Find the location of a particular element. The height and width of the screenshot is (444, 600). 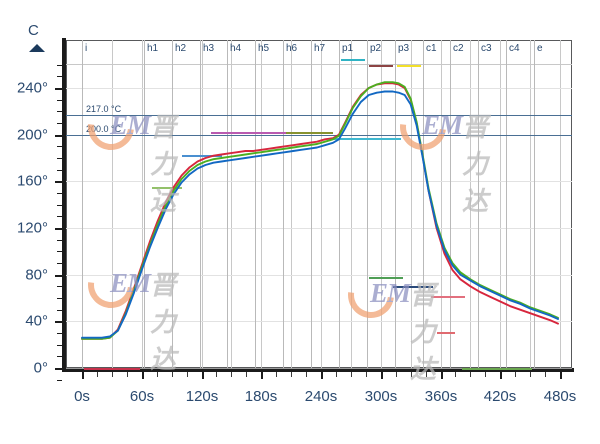

zone-label-h1: h1 is located at coordinates (153, 48).